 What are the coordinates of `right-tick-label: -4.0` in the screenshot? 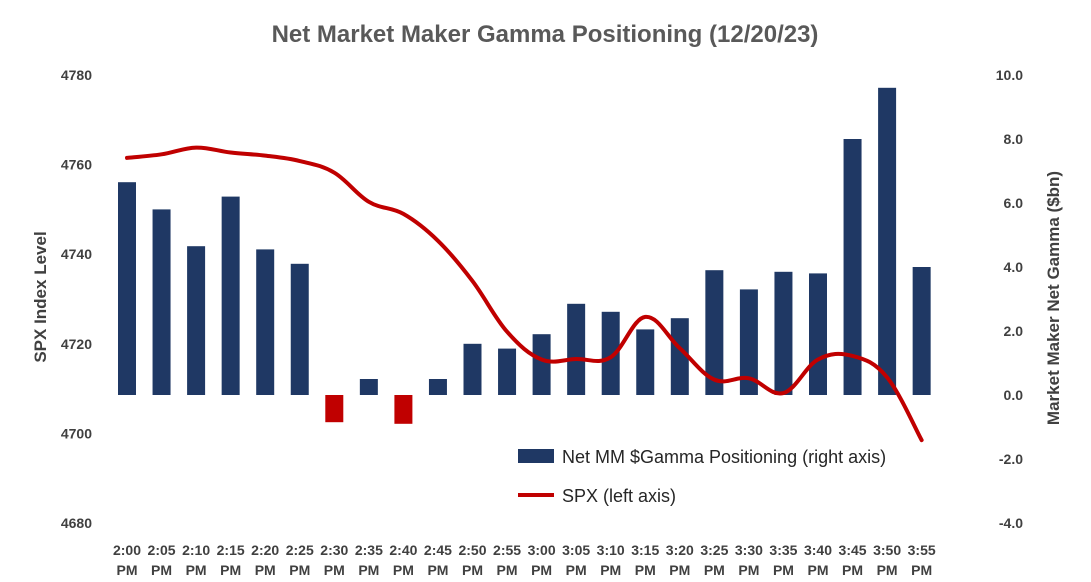 It's located at (1011, 523).